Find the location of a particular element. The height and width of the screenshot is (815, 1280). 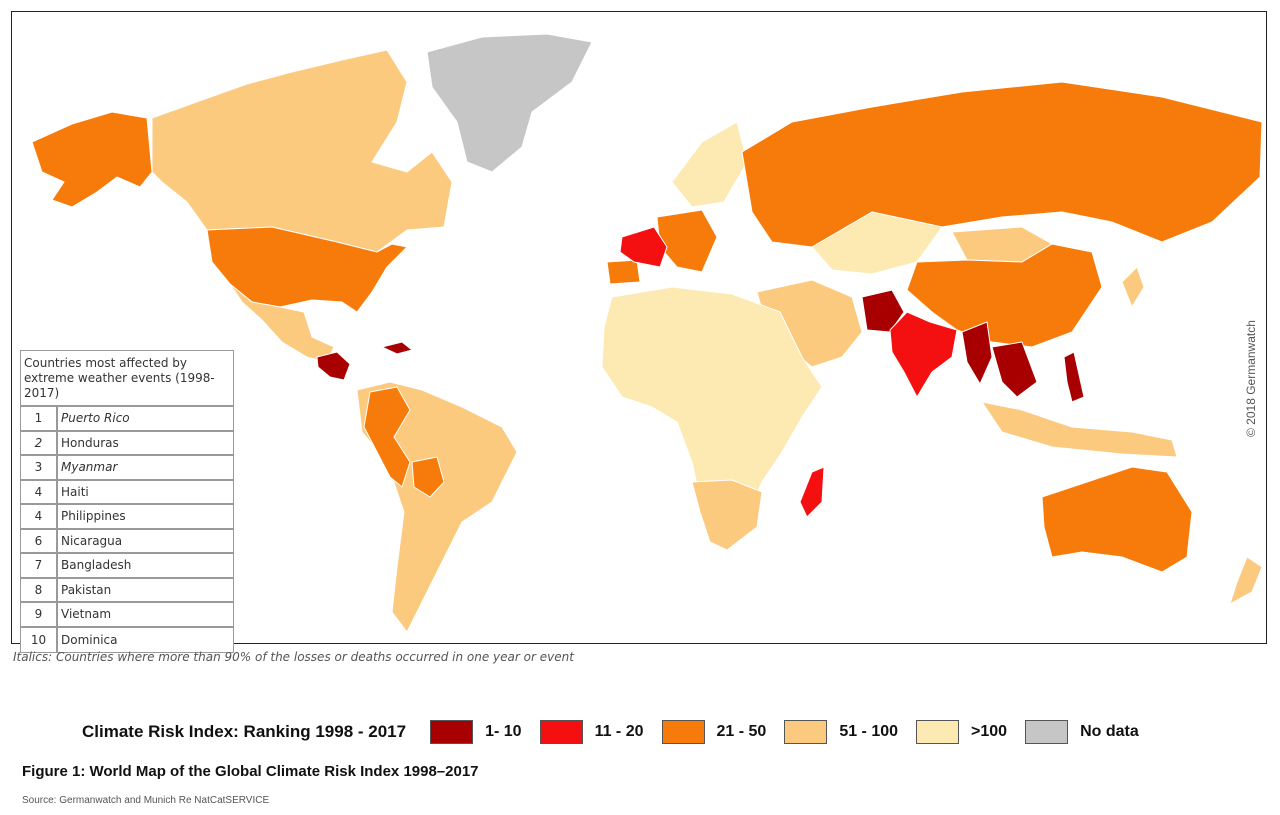

legend-item: 1- 10 is located at coordinates (476, 732).